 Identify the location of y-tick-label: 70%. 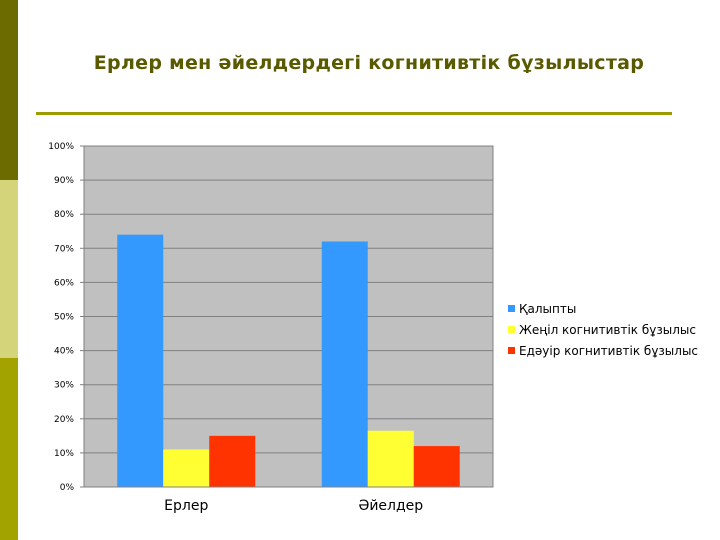
(64, 249).